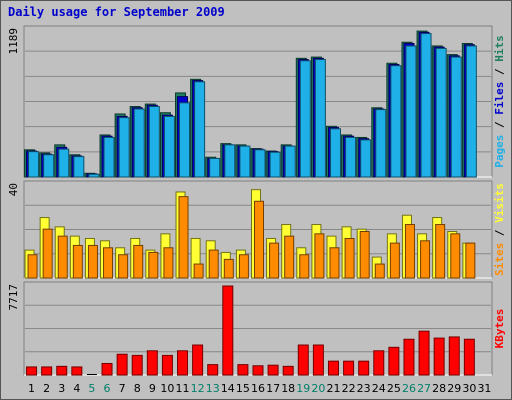  What do you see at coordinates (13, 41) in the screenshot?
I see `y-max-label: 1189` at bounding box center [13, 41].